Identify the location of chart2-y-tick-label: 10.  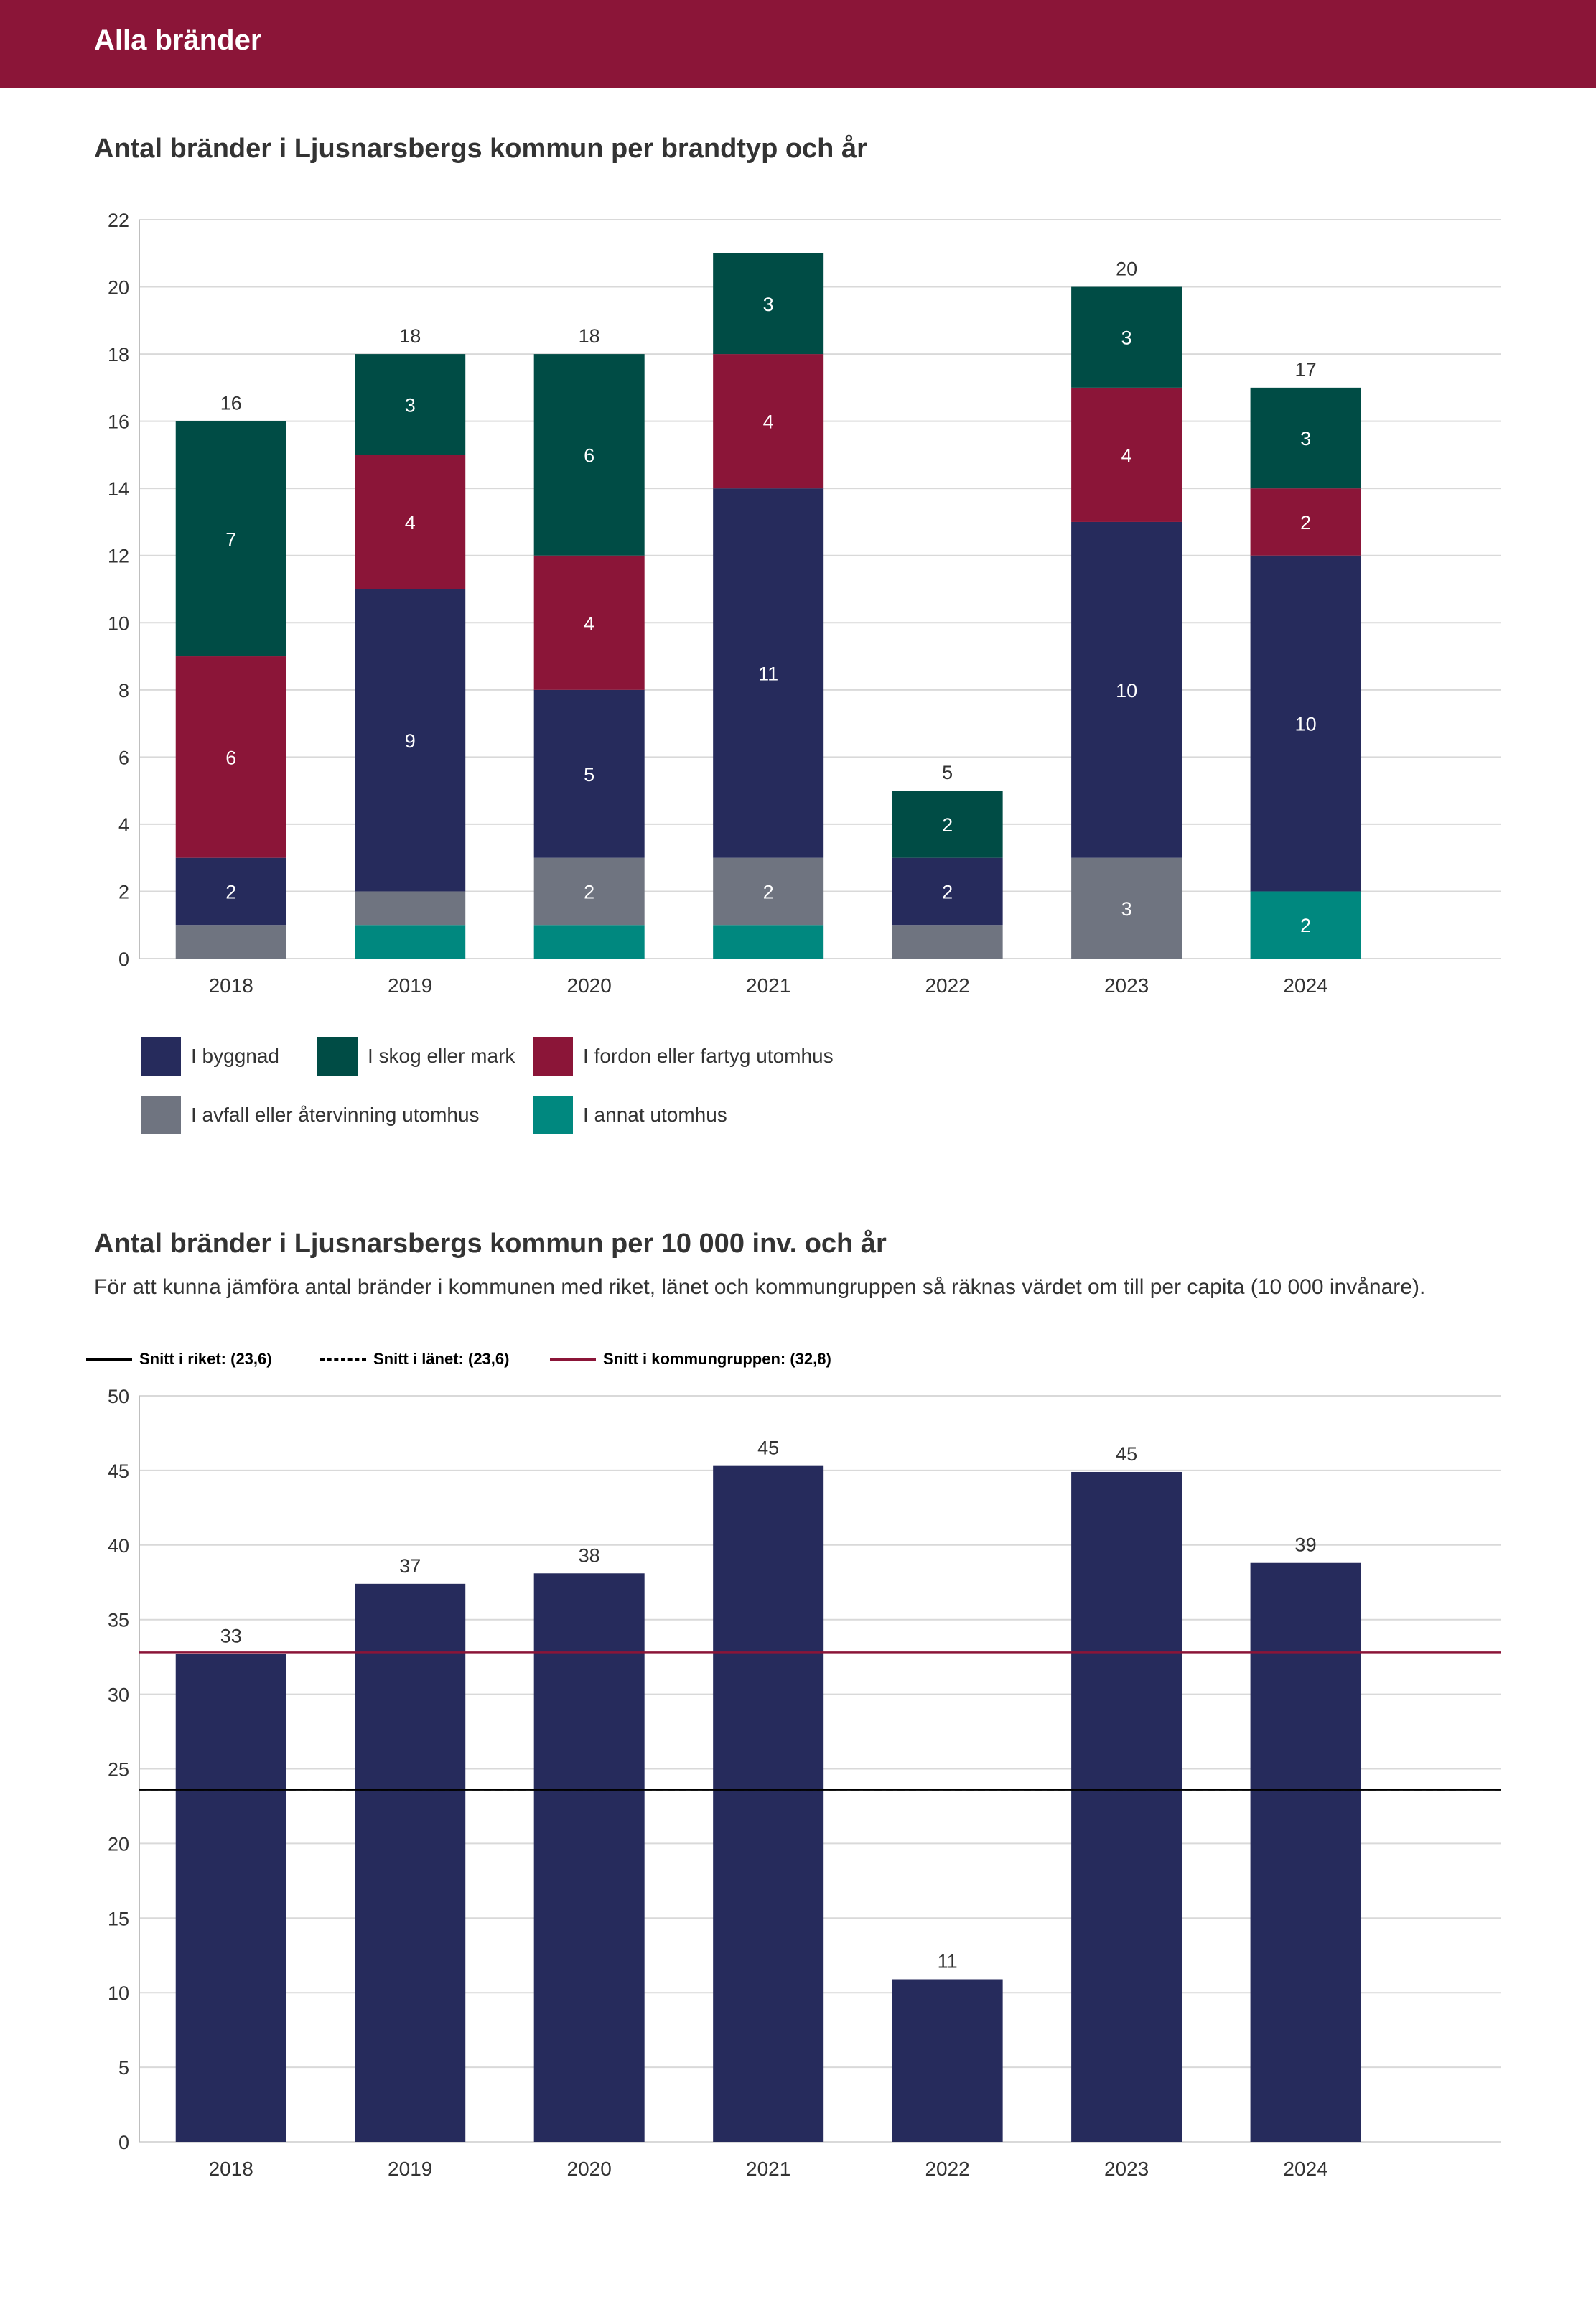
(118, 1993).